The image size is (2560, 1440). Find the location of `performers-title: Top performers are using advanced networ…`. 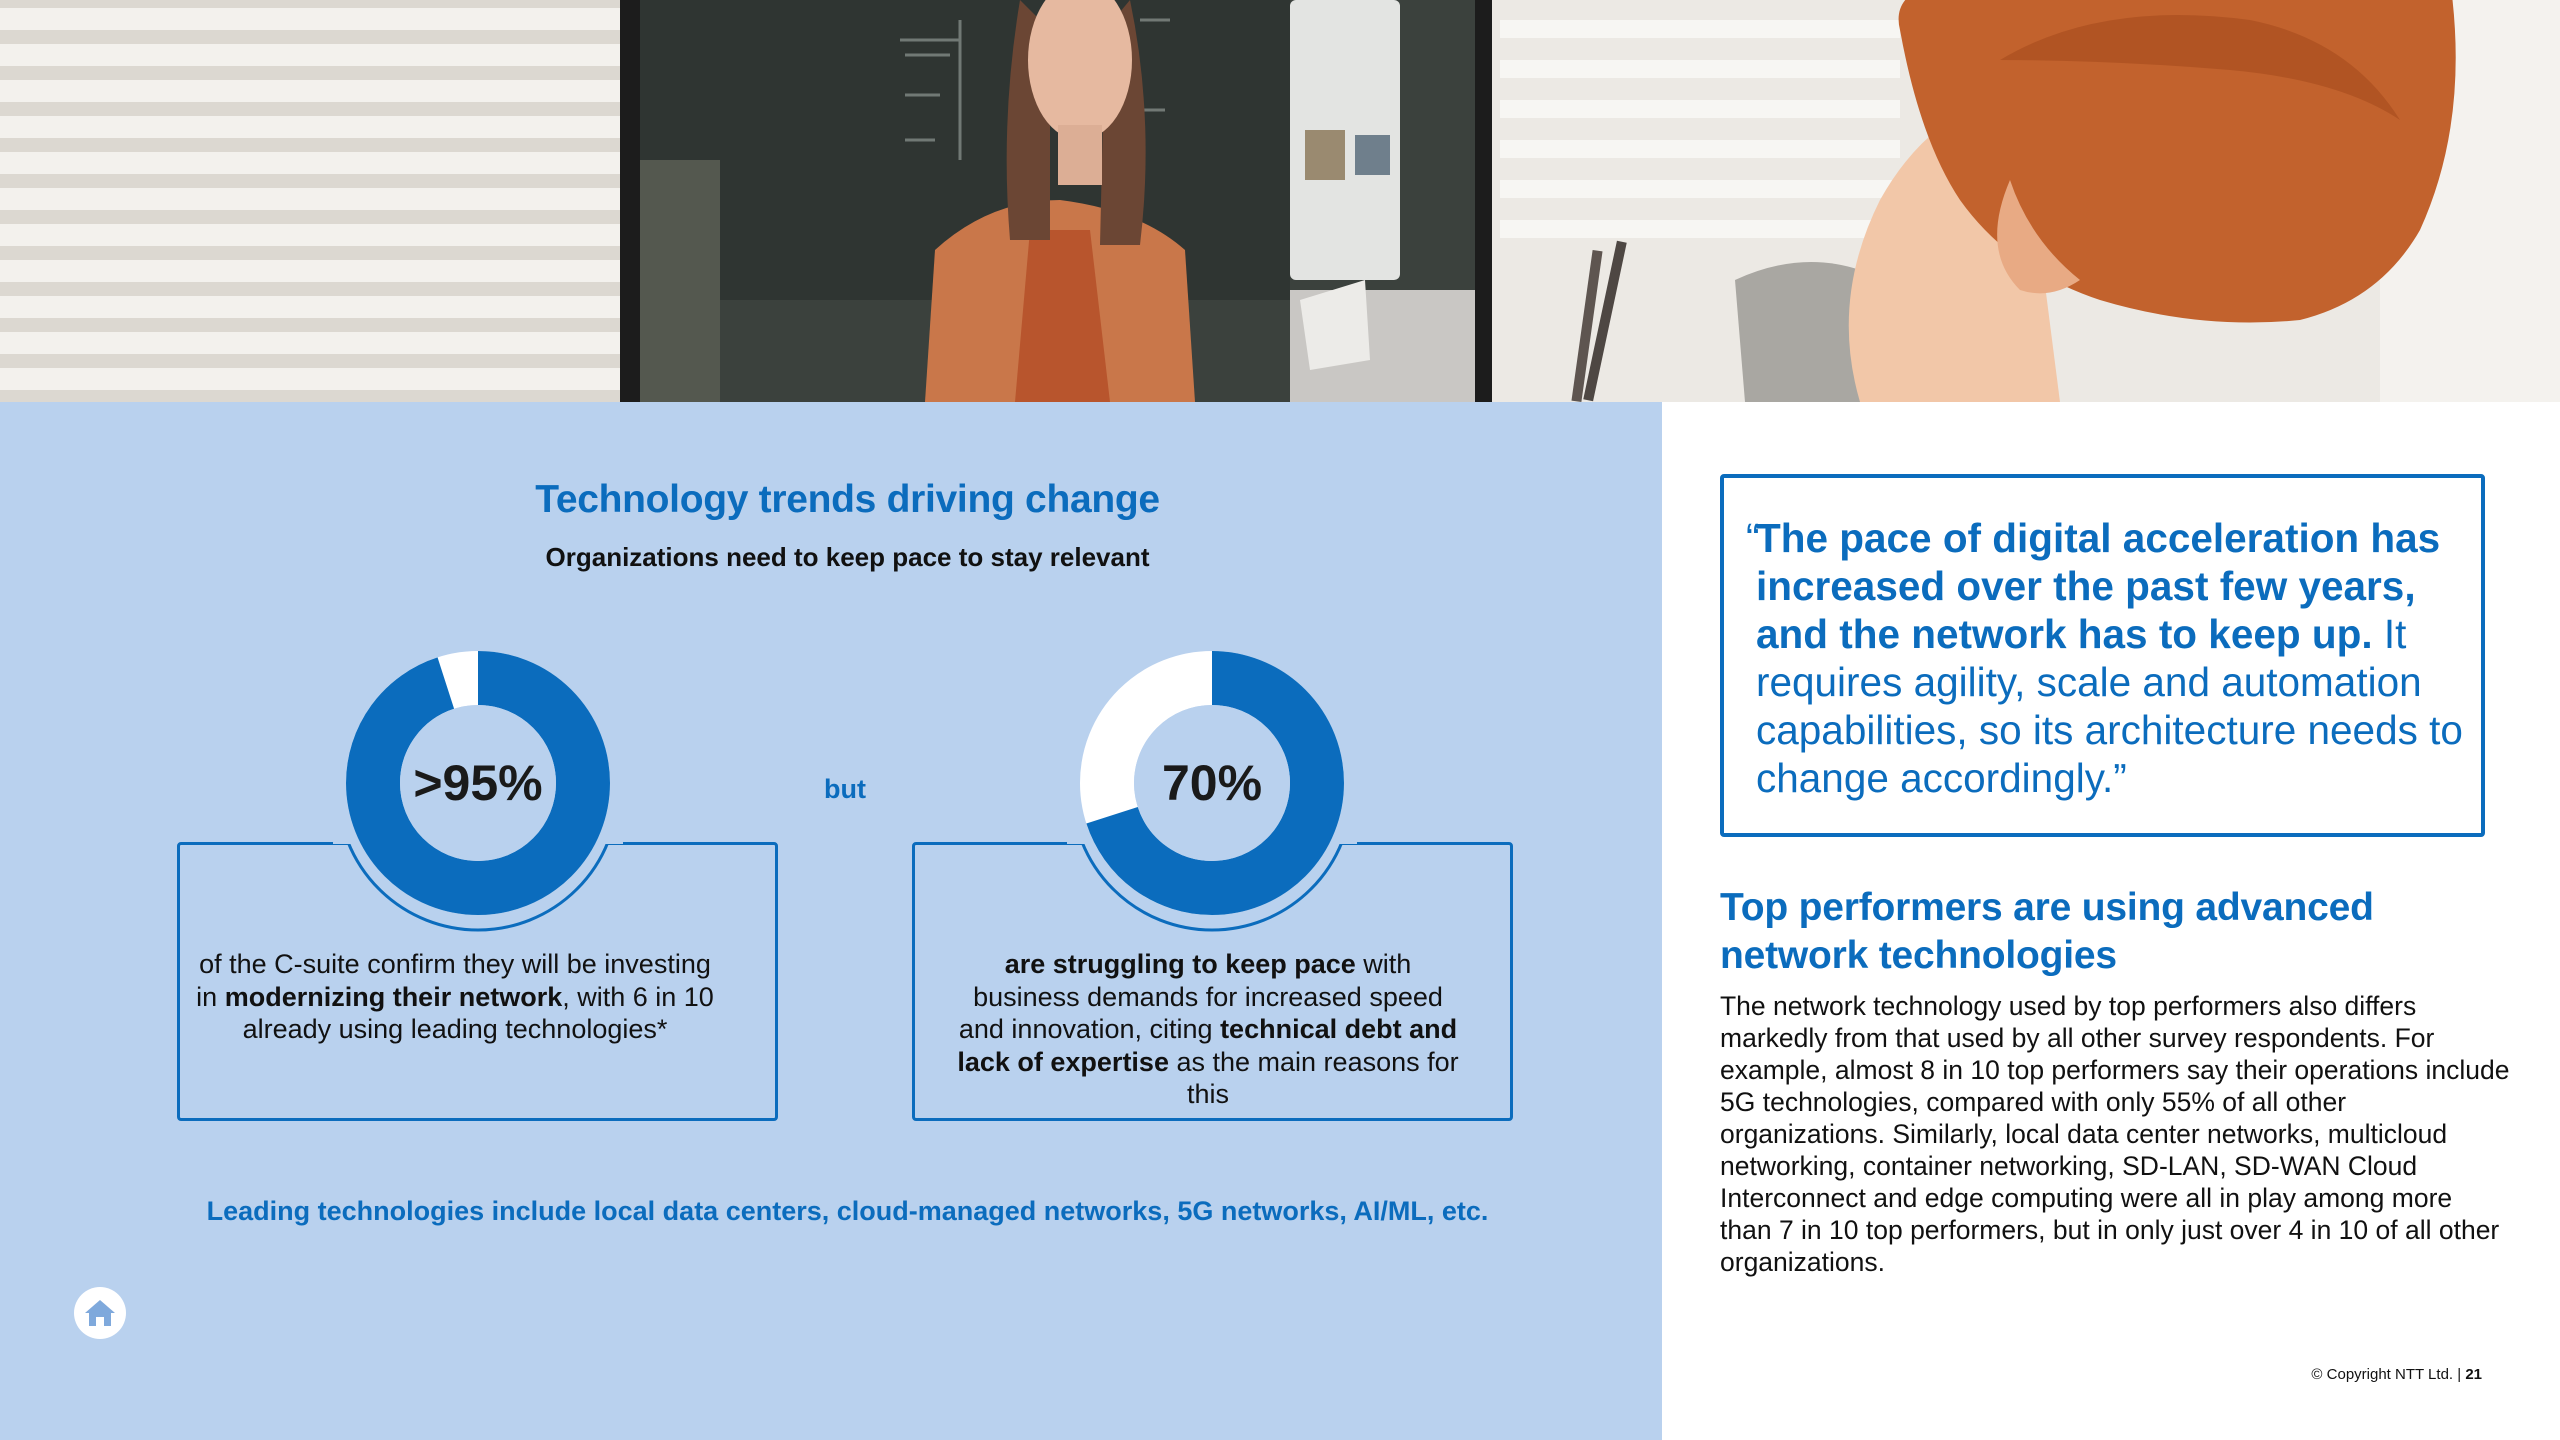

performers-title: Top performers are using advanced networ… is located at coordinates (2047, 931).